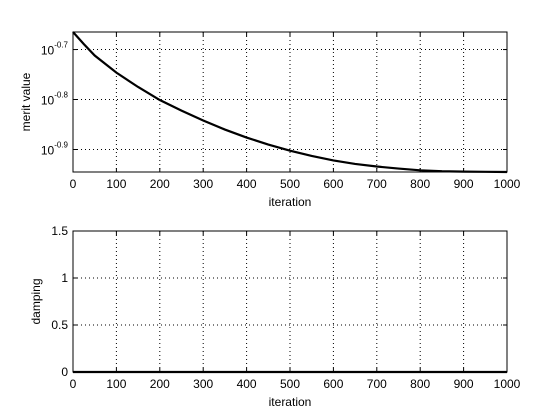 The image size is (560, 420). I want to click on y-tick-label: 10-0.8, so click(55, 98).